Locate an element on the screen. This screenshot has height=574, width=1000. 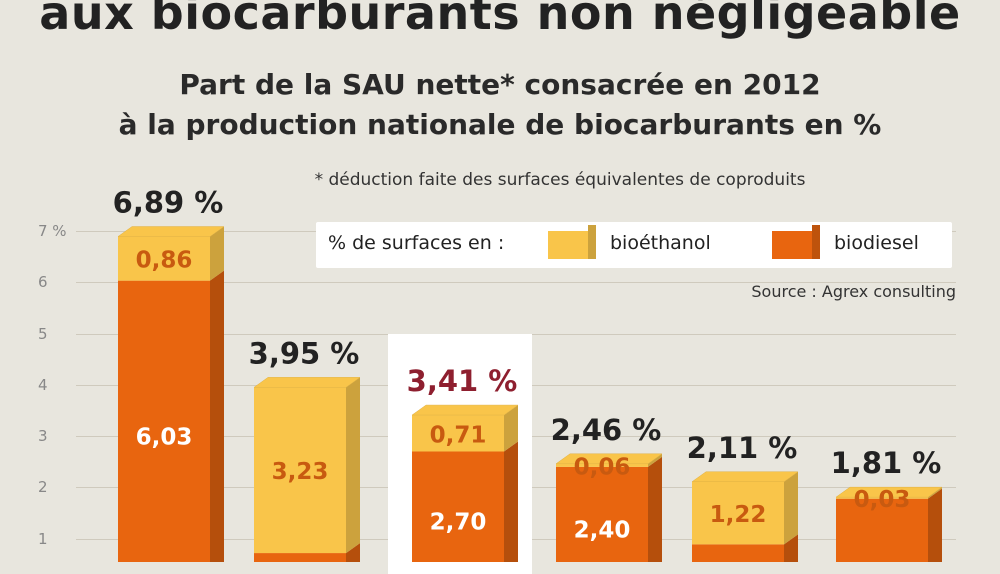
legend: % de surfaces en : bioéthanol biodiesel is located at coordinates (634, 245).